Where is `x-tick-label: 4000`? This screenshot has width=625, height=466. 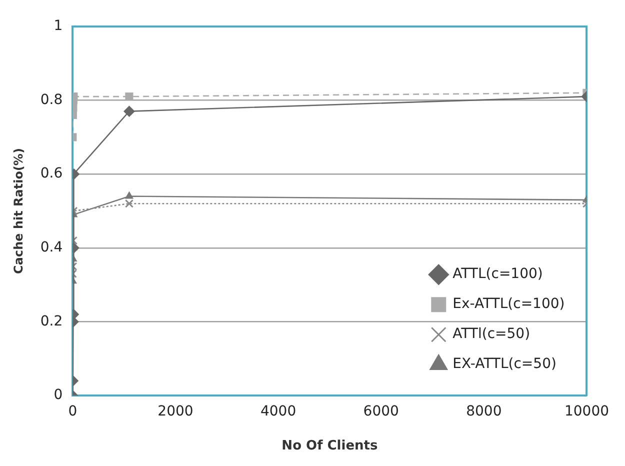 x-tick-label: 4000 is located at coordinates (278, 412).